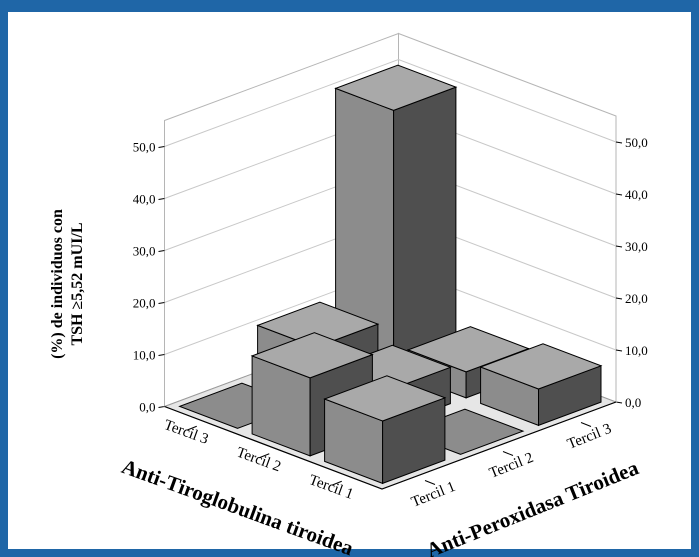 This screenshot has width=699, height=557. What do you see at coordinates (425, 229) in the screenshot?
I see `bar-face-right` at bounding box center [425, 229].